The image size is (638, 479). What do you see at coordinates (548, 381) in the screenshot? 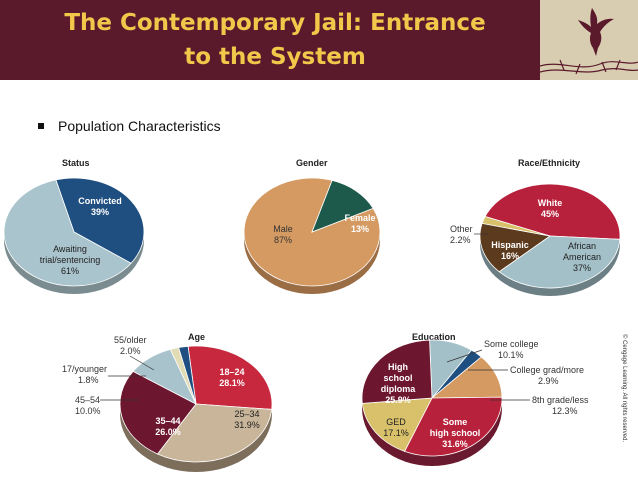
I see `slice-pct: 2.9%` at bounding box center [548, 381].